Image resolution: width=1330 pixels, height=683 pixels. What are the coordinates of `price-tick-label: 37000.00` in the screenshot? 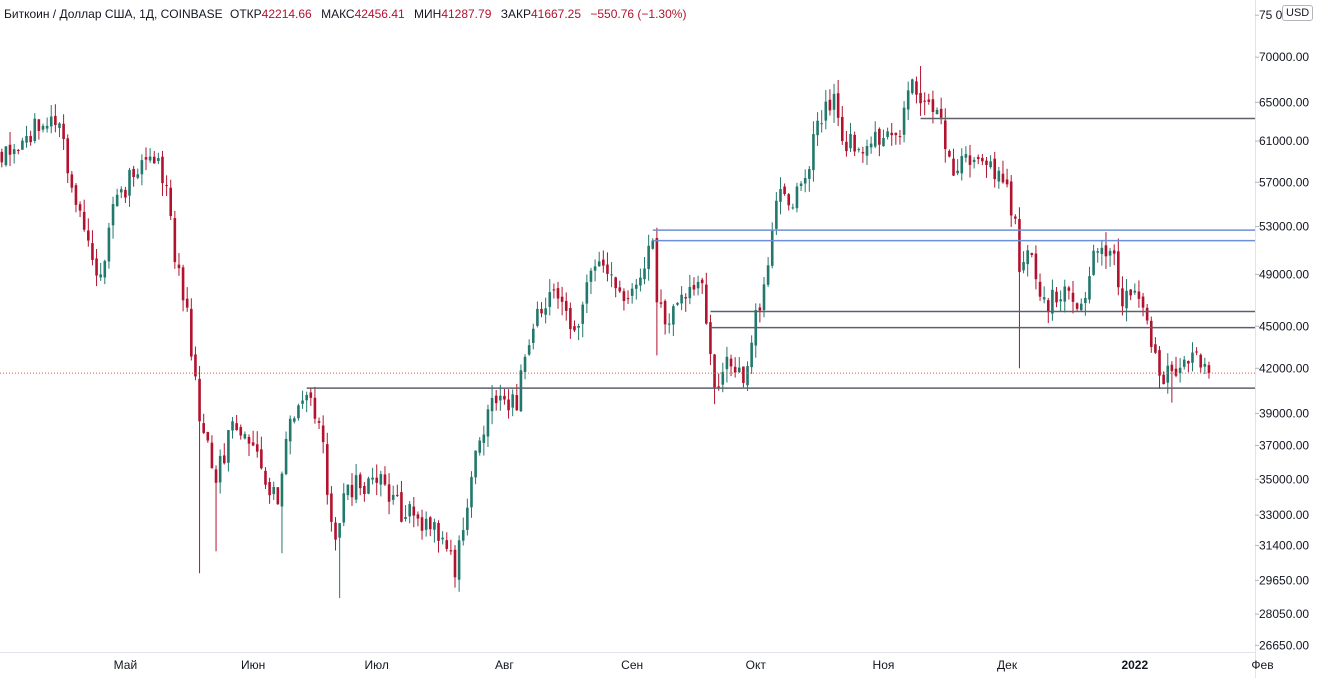 It's located at (1284, 445).